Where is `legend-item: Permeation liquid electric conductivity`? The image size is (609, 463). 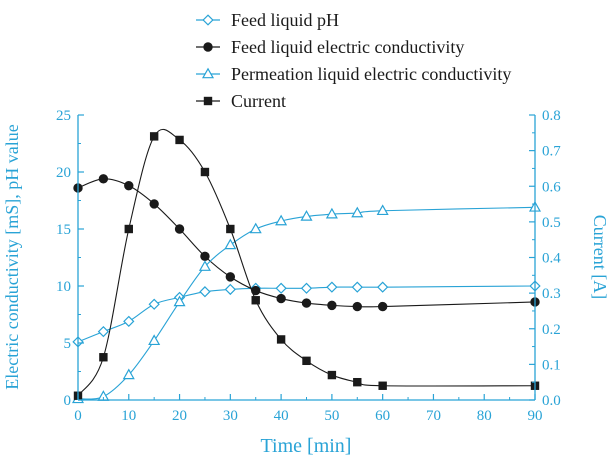 legend-item: Permeation liquid electric conductivity is located at coordinates (353, 74).